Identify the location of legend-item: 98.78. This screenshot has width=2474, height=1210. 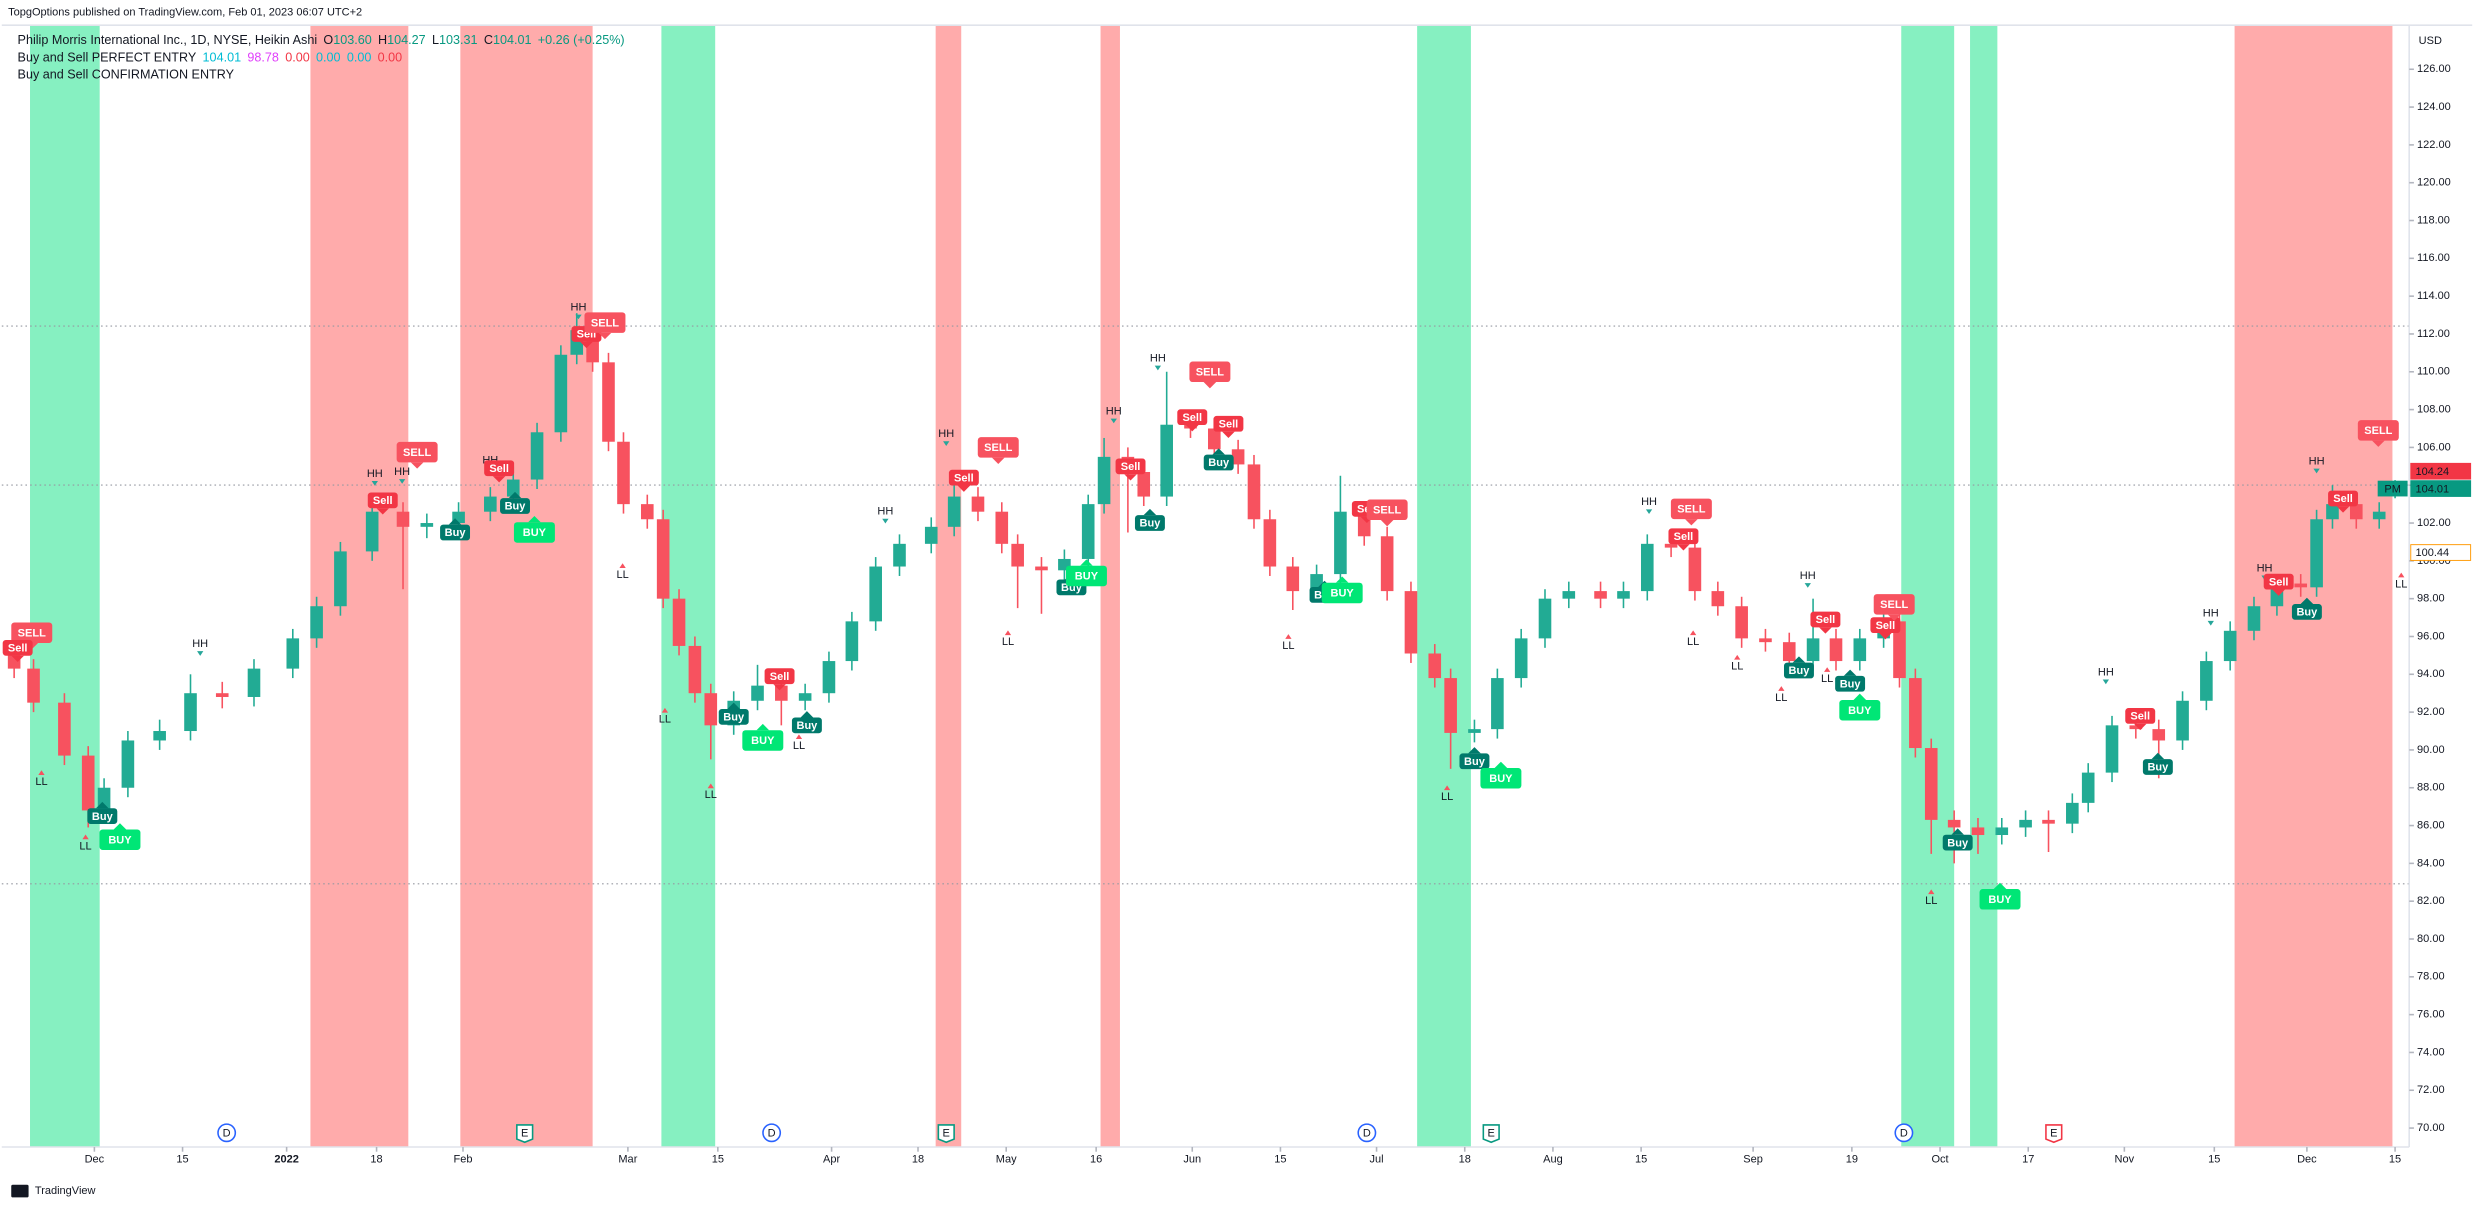
(263, 58).